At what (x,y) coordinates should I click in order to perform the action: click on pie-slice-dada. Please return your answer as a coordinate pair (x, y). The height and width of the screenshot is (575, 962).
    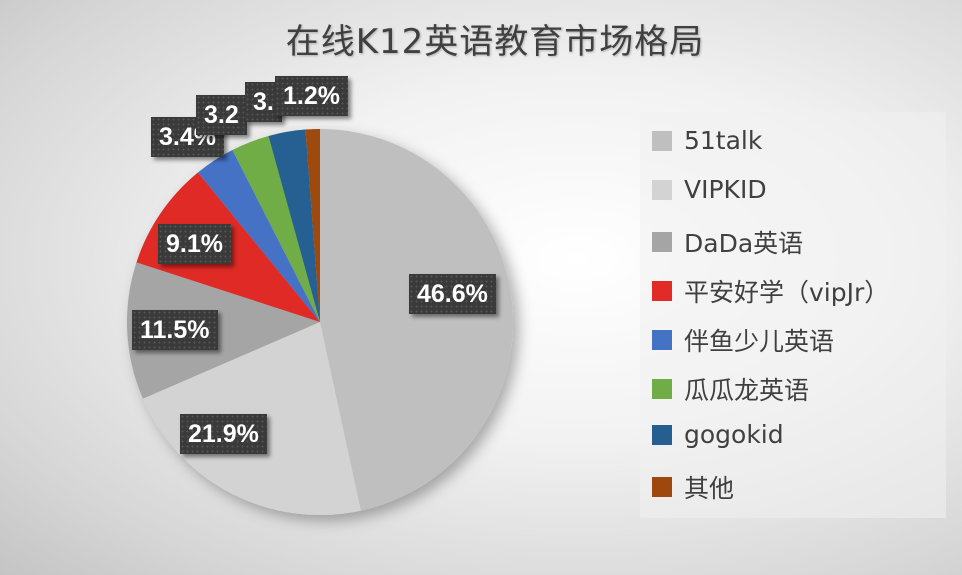
    Looking at the image, I should click on (224, 330).